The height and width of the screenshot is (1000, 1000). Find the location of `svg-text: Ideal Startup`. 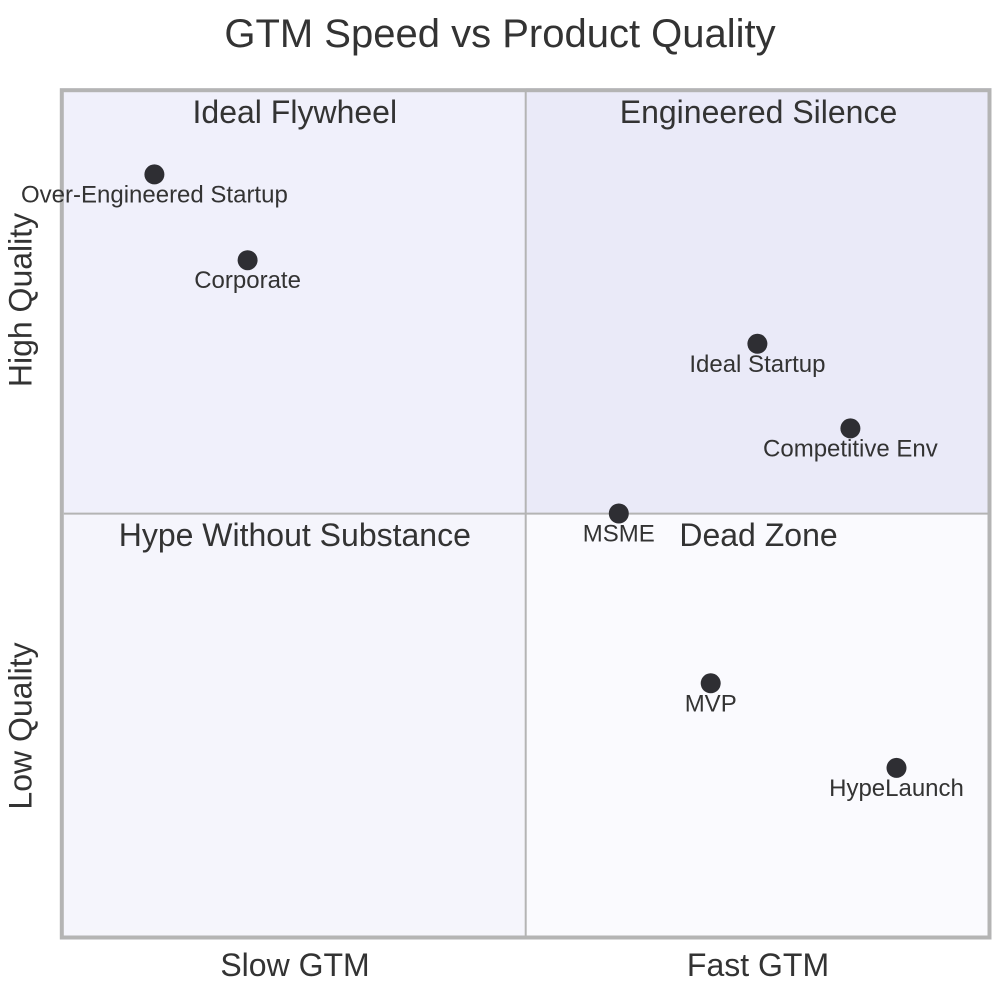

svg-text: Ideal Startup is located at coordinates (757, 364).